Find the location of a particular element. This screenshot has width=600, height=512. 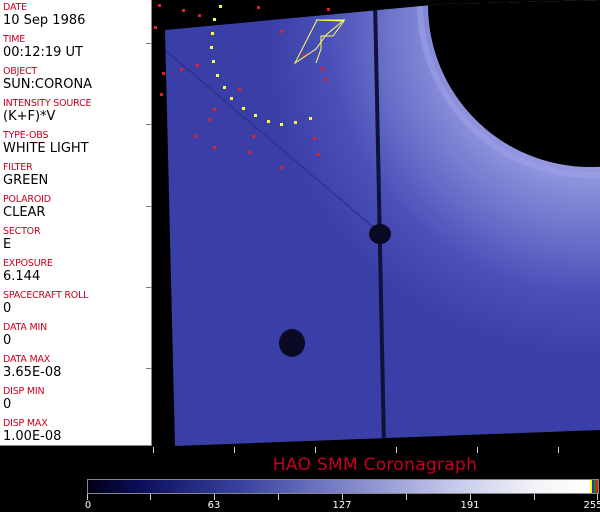

field-value: 10 Sep 1986 is located at coordinates (44, 20).